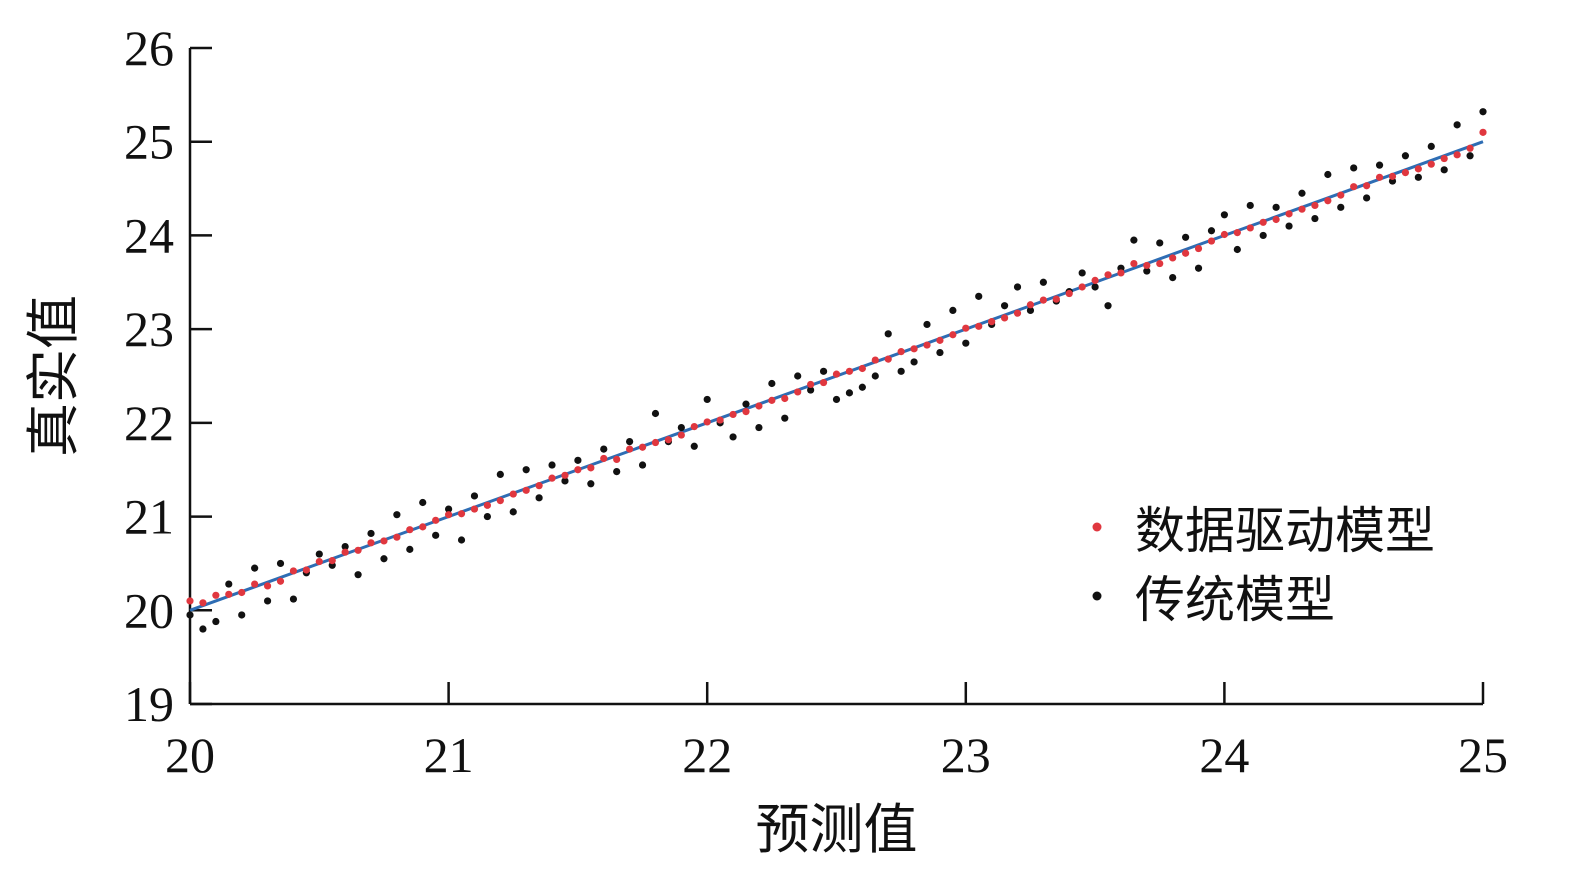 This screenshot has width=1576, height=875. What do you see at coordinates (1097, 527) in the screenshot?
I see `legend-marker-data-driven` at bounding box center [1097, 527].